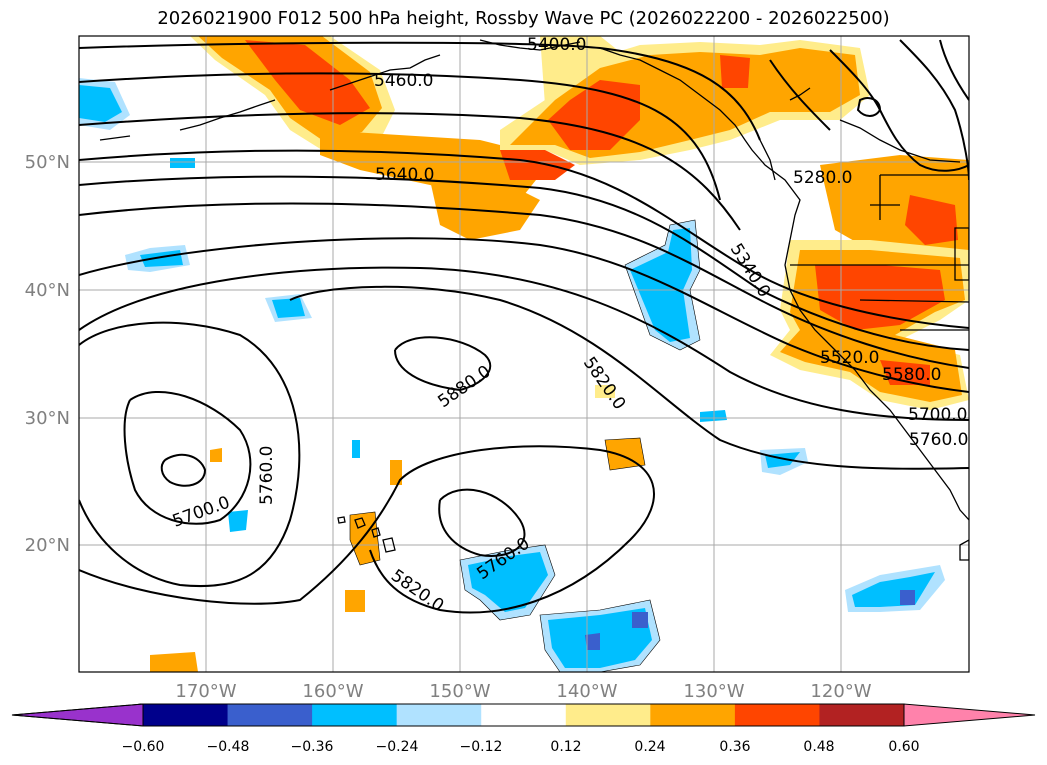 This screenshot has height=765, width=1047. I want to click on colorbar-frame, so click(523, 715).